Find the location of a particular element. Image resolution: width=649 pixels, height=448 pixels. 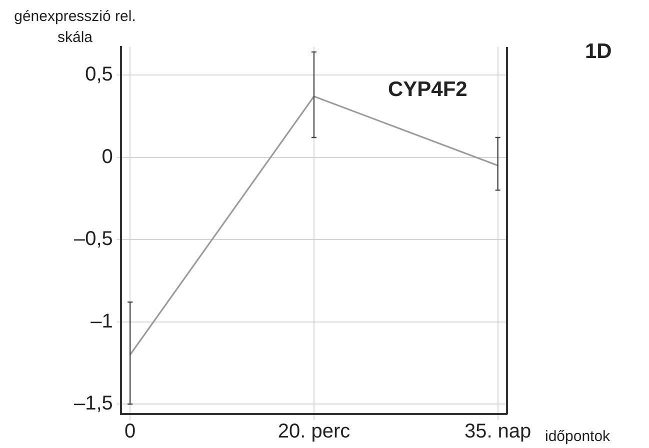

y-tick-label: 0,5 is located at coordinates (99, 74).